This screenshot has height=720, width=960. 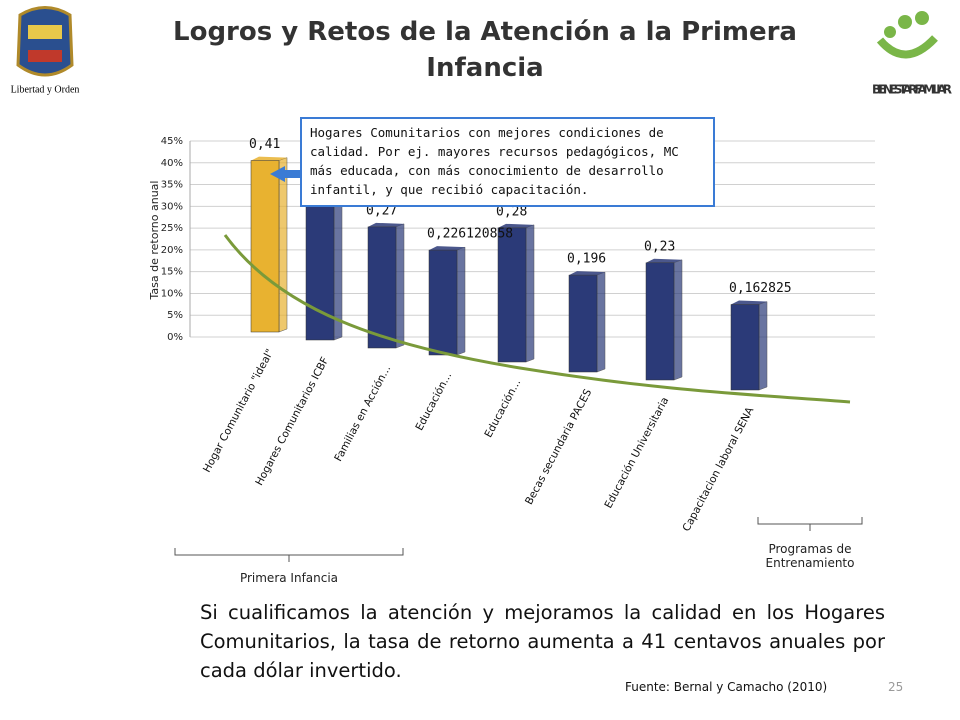 What do you see at coordinates (726, 687) in the screenshot?
I see `source: Fuente: Bernal y Camacho (2010)` at bounding box center [726, 687].